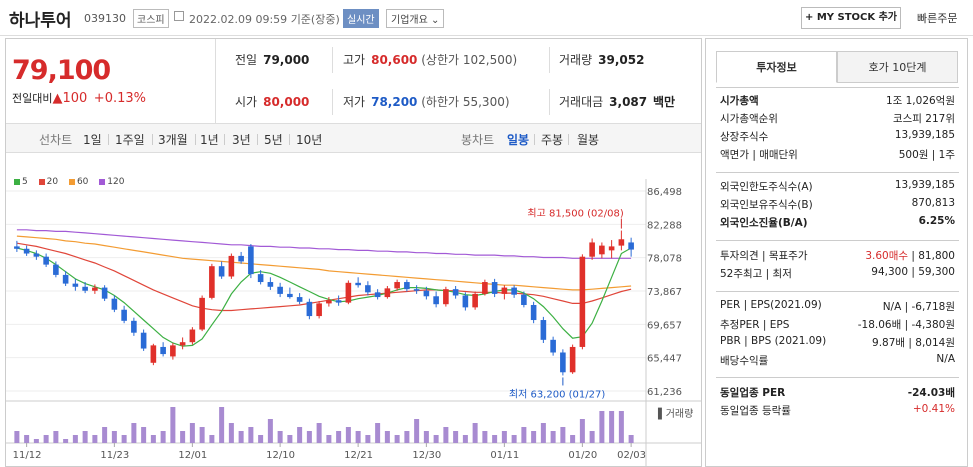 This screenshot has width=973, height=467. Describe the element at coordinates (664, 225) in the screenshot. I see `y-tick-label: 82,288` at that location.